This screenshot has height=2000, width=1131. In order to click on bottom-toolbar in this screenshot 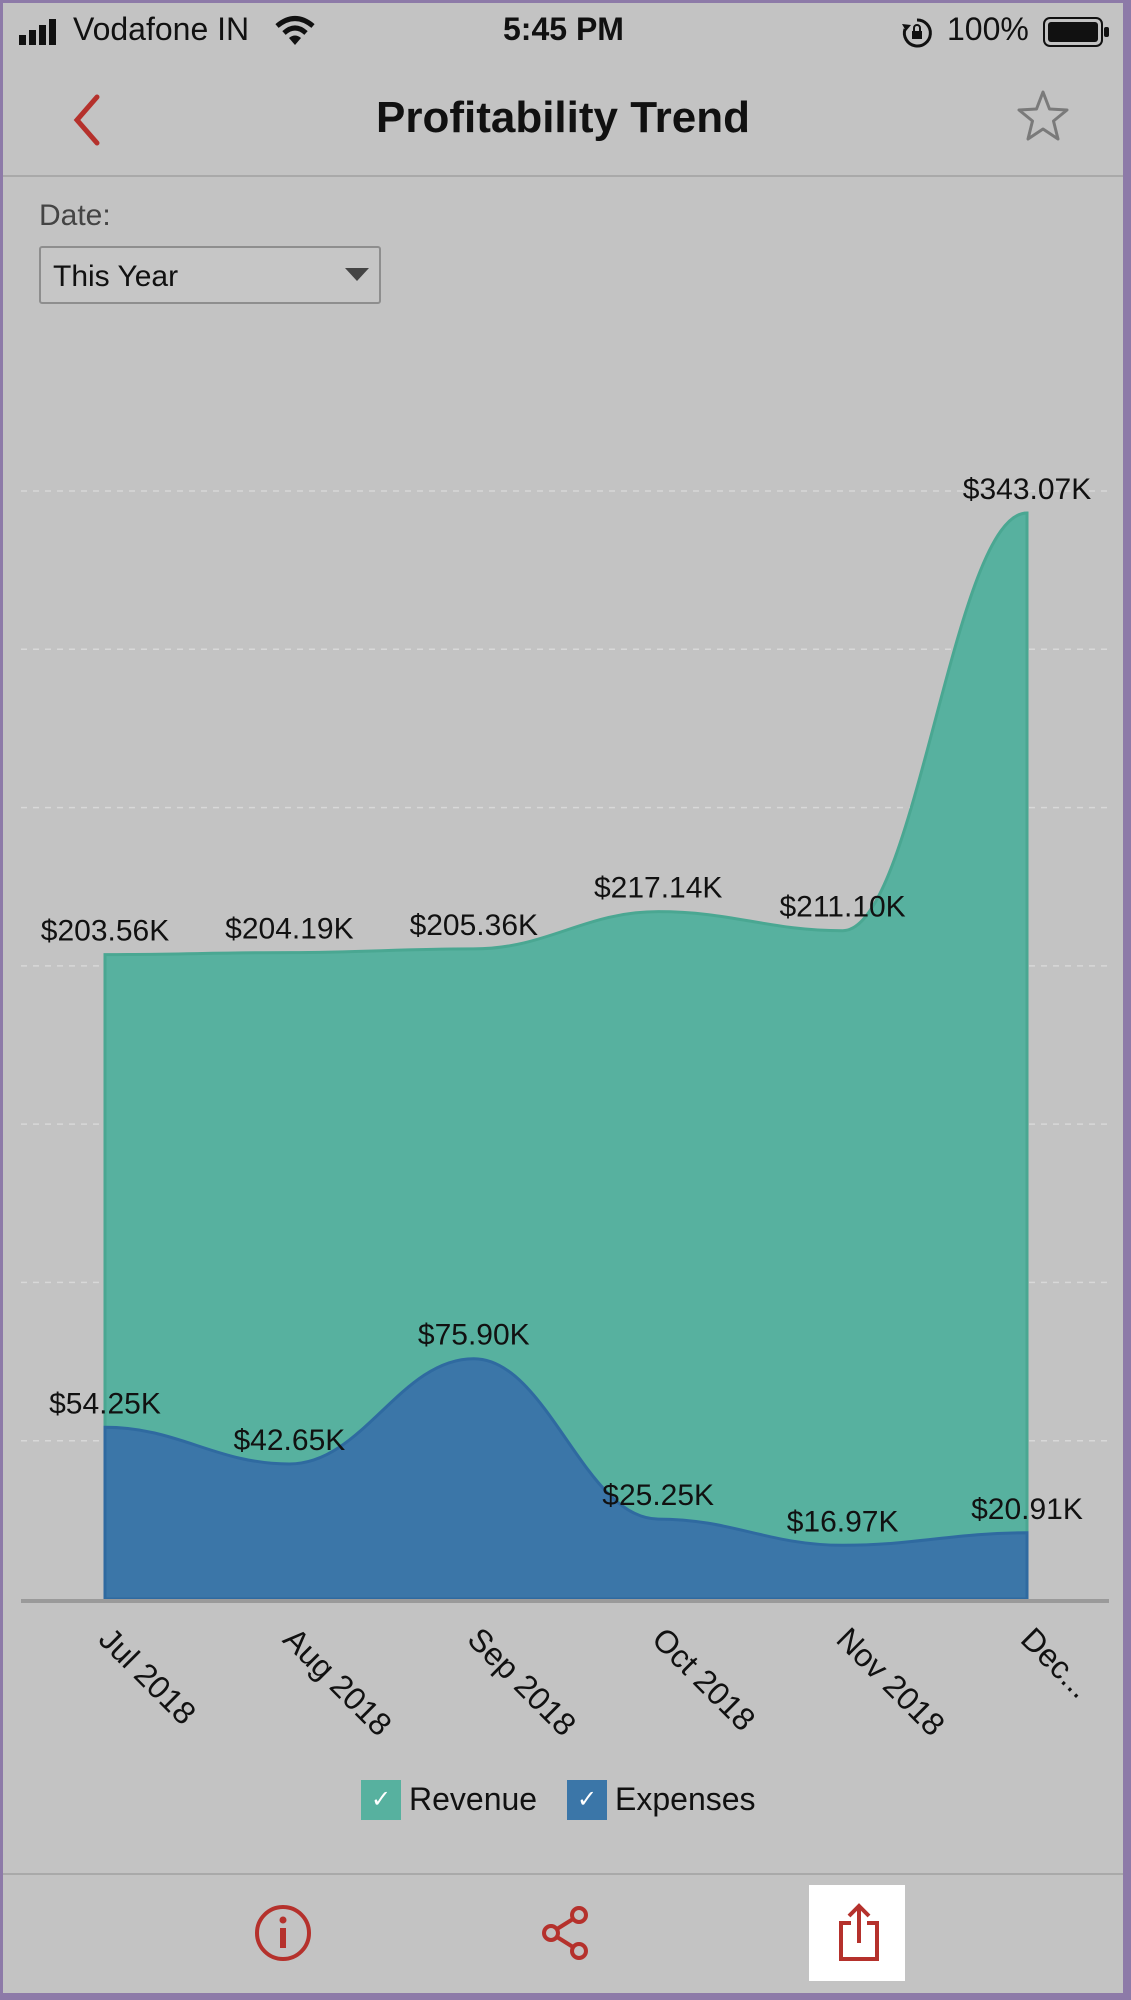, I will do `click(563, 1933)`.